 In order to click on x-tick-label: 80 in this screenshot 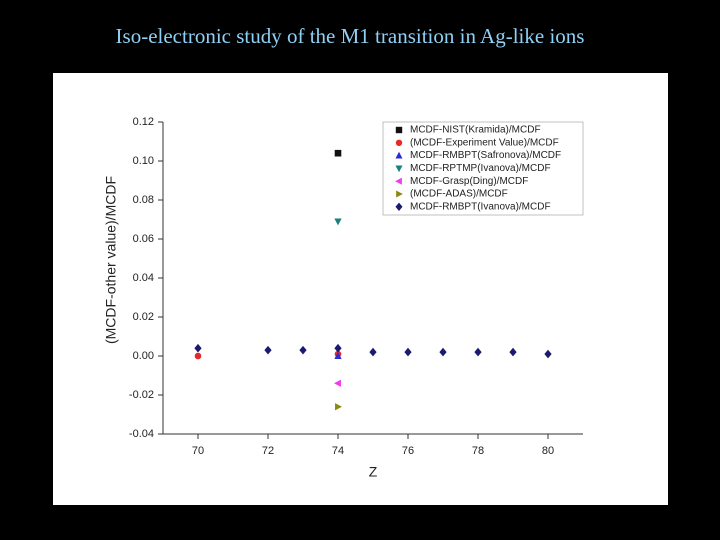, I will do `click(548, 451)`.